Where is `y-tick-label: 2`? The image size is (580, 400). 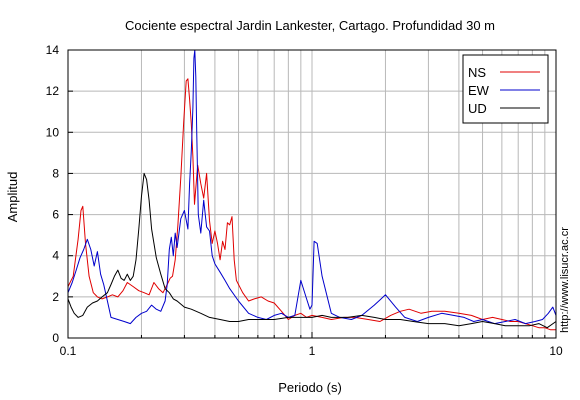
y-tick-label: 2 is located at coordinates (55, 297).